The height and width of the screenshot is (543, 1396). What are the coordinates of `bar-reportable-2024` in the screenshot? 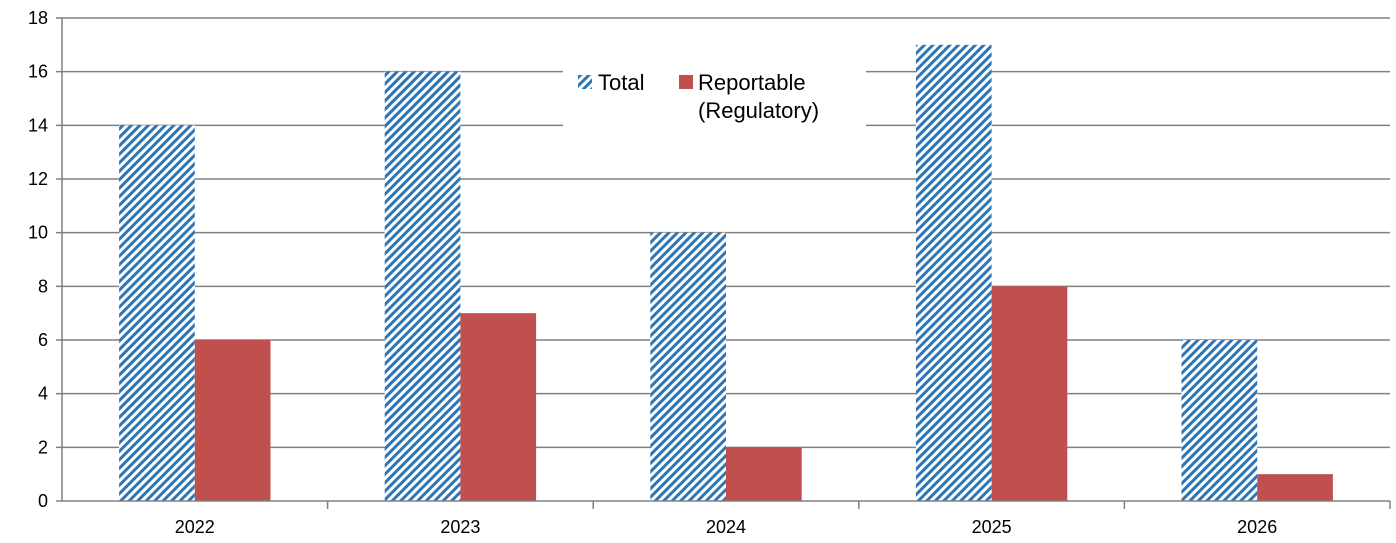 It's located at (764, 474).